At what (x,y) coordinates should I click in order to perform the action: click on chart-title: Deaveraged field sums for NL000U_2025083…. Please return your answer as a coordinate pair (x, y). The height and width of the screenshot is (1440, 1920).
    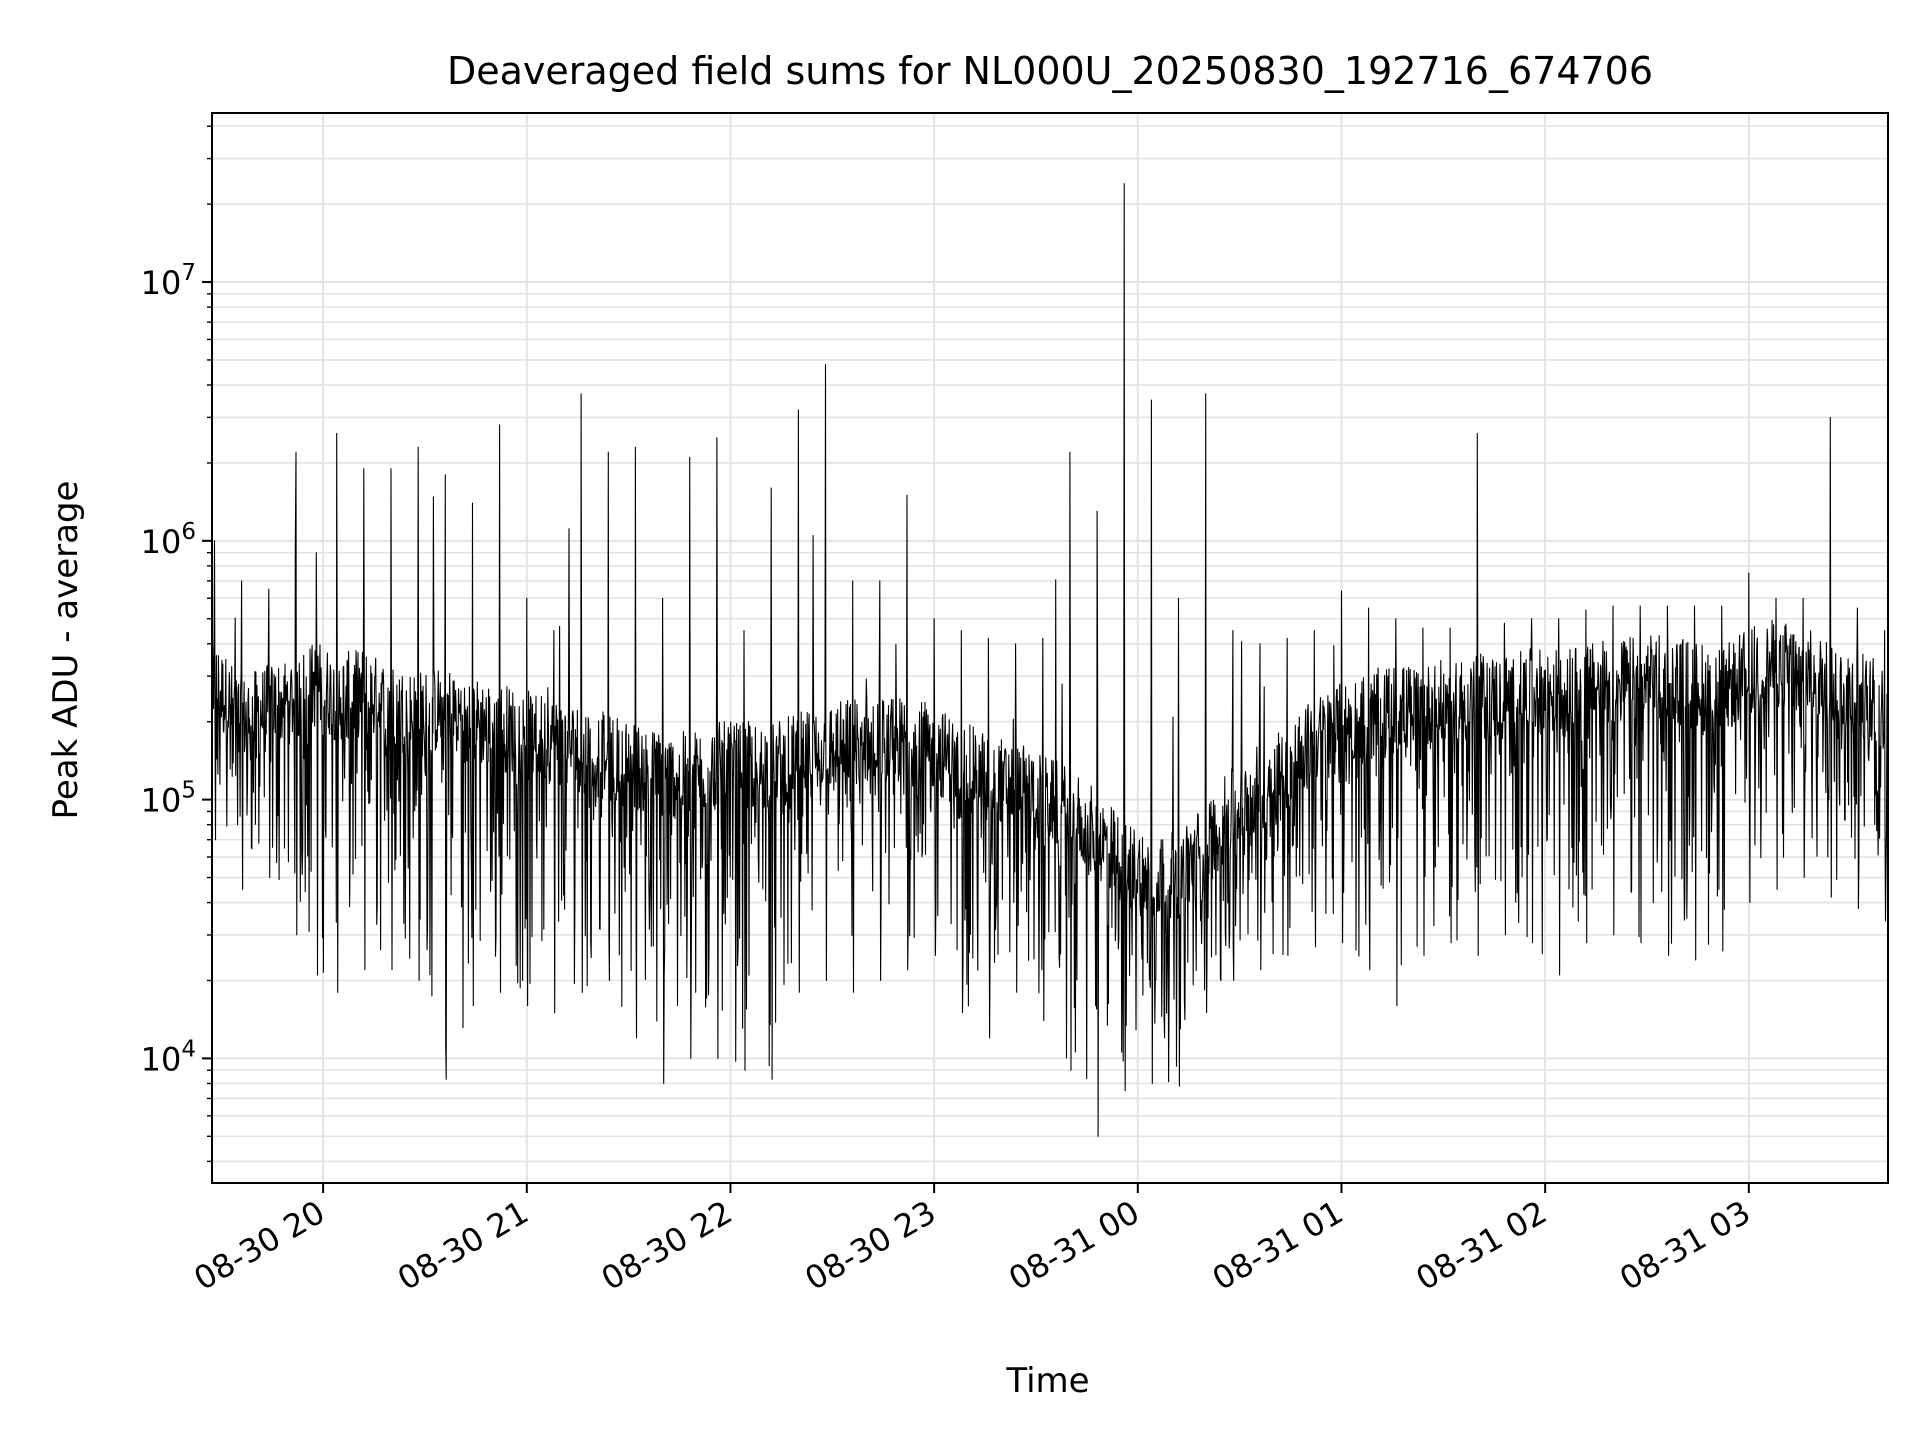
    Looking at the image, I should click on (1050, 71).